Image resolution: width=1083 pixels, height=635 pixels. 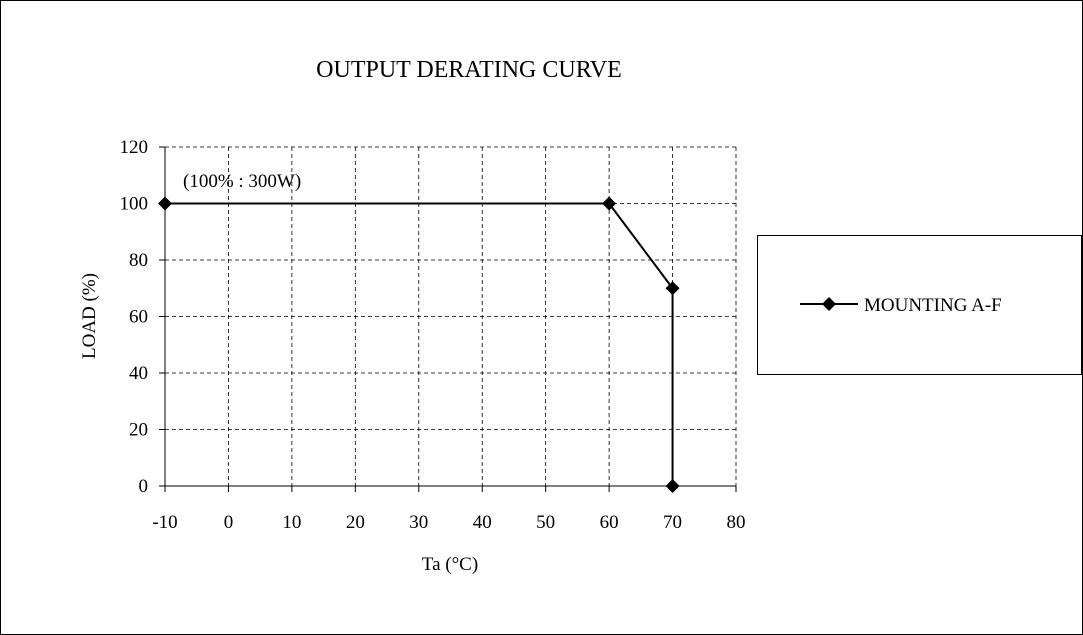 I want to click on y-tick-label: 60, so click(x=138, y=317).